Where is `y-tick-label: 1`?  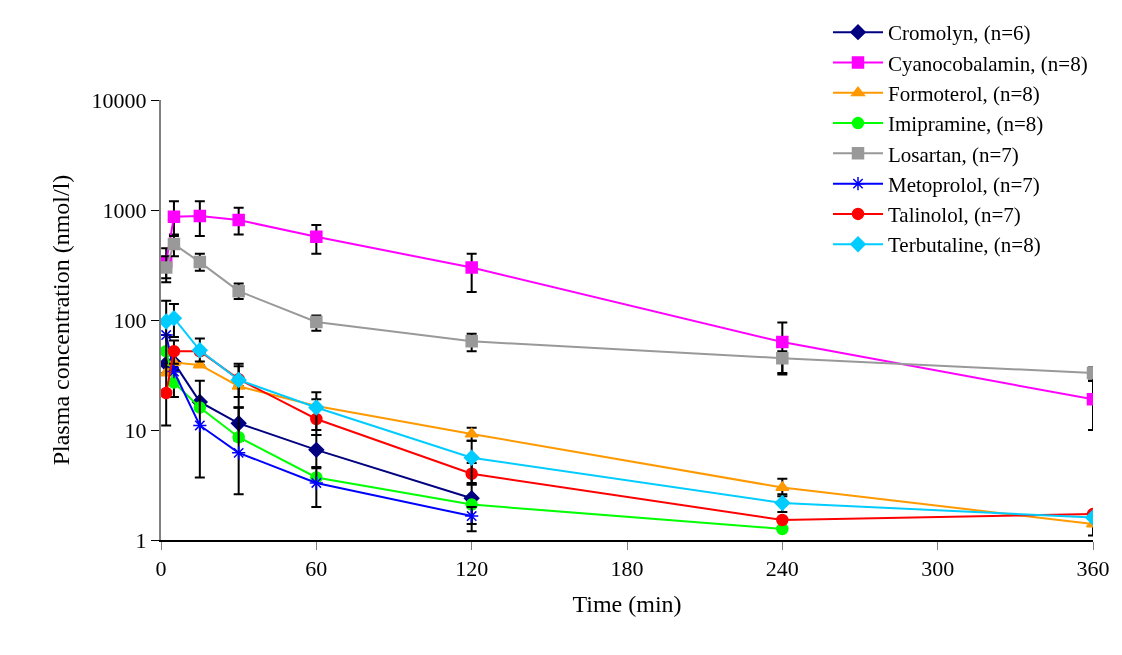
y-tick-label: 1 is located at coordinates (141, 540).